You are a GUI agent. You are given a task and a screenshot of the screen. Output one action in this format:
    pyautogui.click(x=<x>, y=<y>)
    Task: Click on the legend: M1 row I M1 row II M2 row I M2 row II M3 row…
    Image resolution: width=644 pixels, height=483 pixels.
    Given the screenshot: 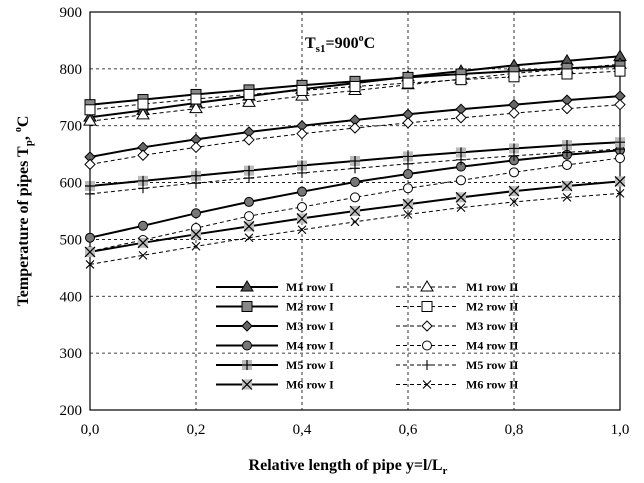 What is the action you would take?
    pyautogui.click(x=367, y=336)
    